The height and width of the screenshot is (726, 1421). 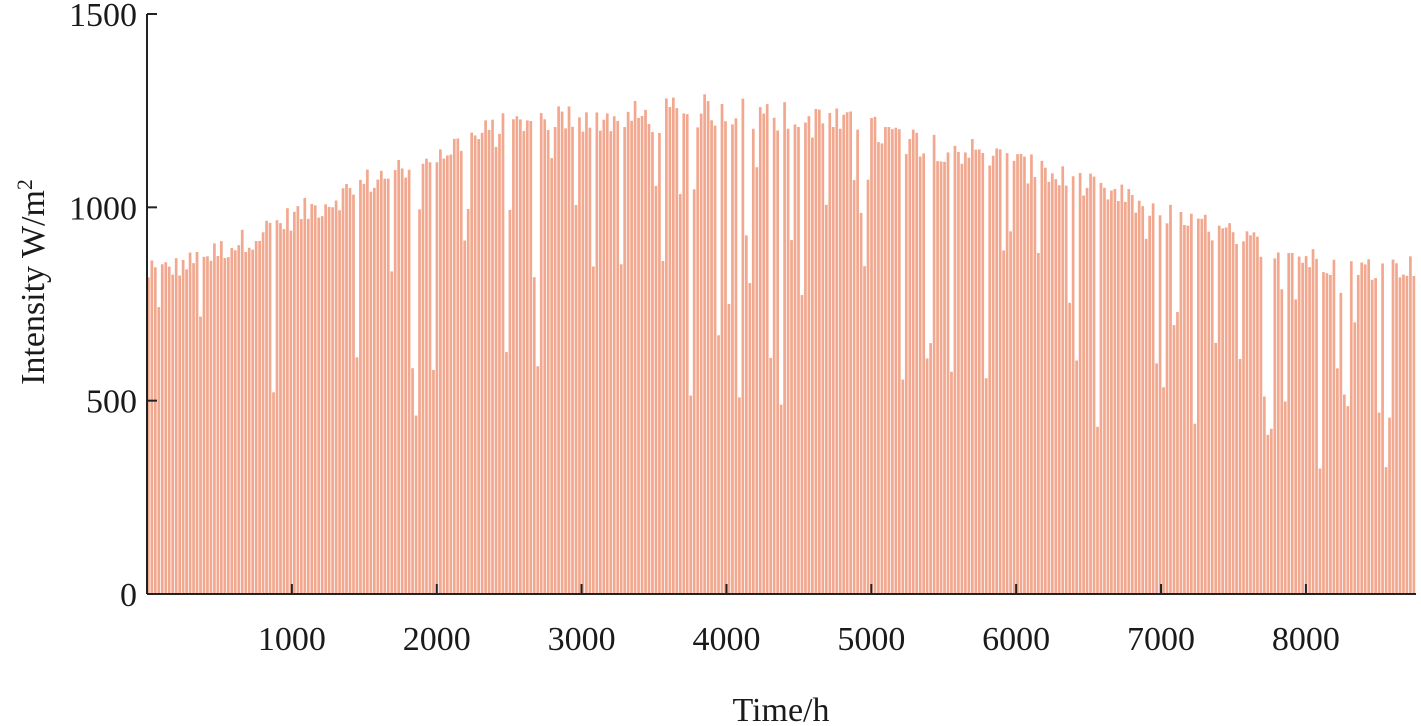 What do you see at coordinates (111, 402) in the screenshot?
I see `y-tick-label: 500` at bounding box center [111, 402].